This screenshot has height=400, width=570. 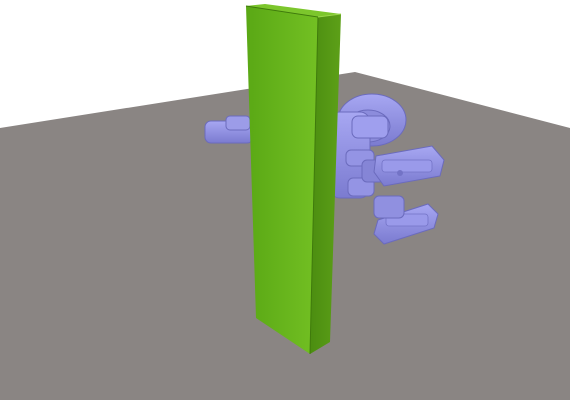 I want to click on slab-front-face, so click(x=282, y=180).